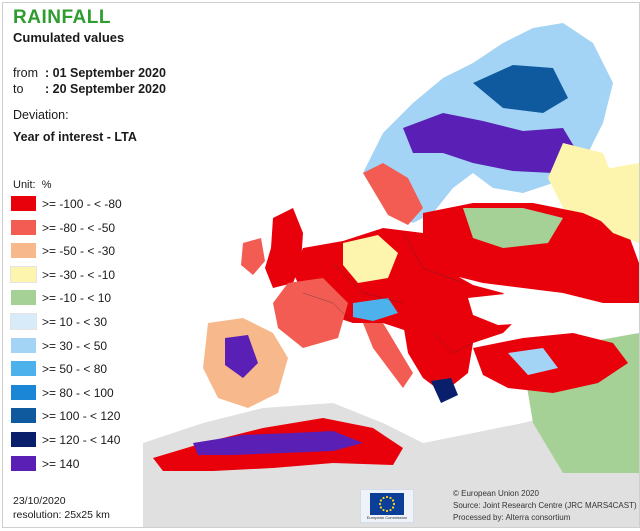 The width and height of the screenshot is (640, 531). What do you see at coordinates (513, 228) in the screenshot?
I see `eastern-europe-moist` at bounding box center [513, 228].